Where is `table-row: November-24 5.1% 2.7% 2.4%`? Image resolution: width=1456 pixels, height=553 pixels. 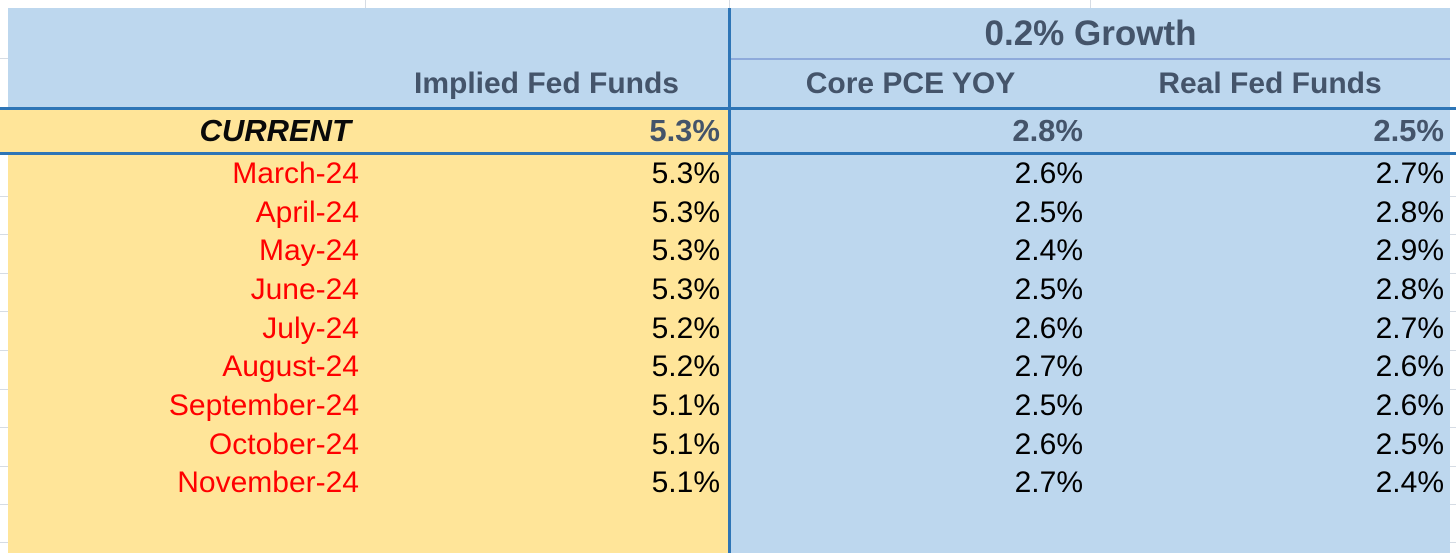 table-row: November-24 5.1% 2.7% 2.4% is located at coordinates (729, 483).